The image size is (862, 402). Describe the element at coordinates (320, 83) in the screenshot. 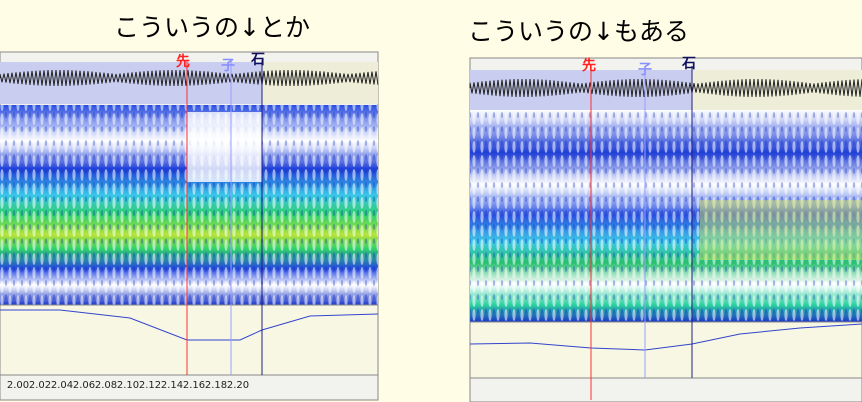

I see `unselected` at that location.